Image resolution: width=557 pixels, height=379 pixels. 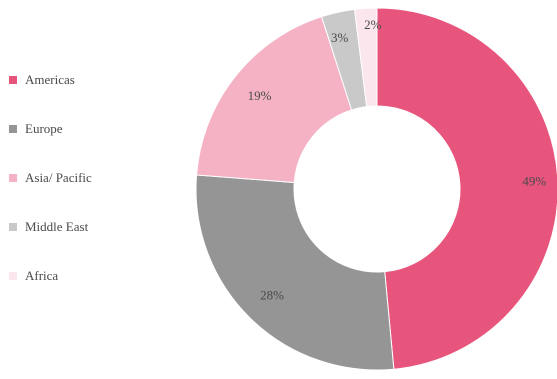 I want to click on value-label-asia-pacific: 19%, so click(x=260, y=95).